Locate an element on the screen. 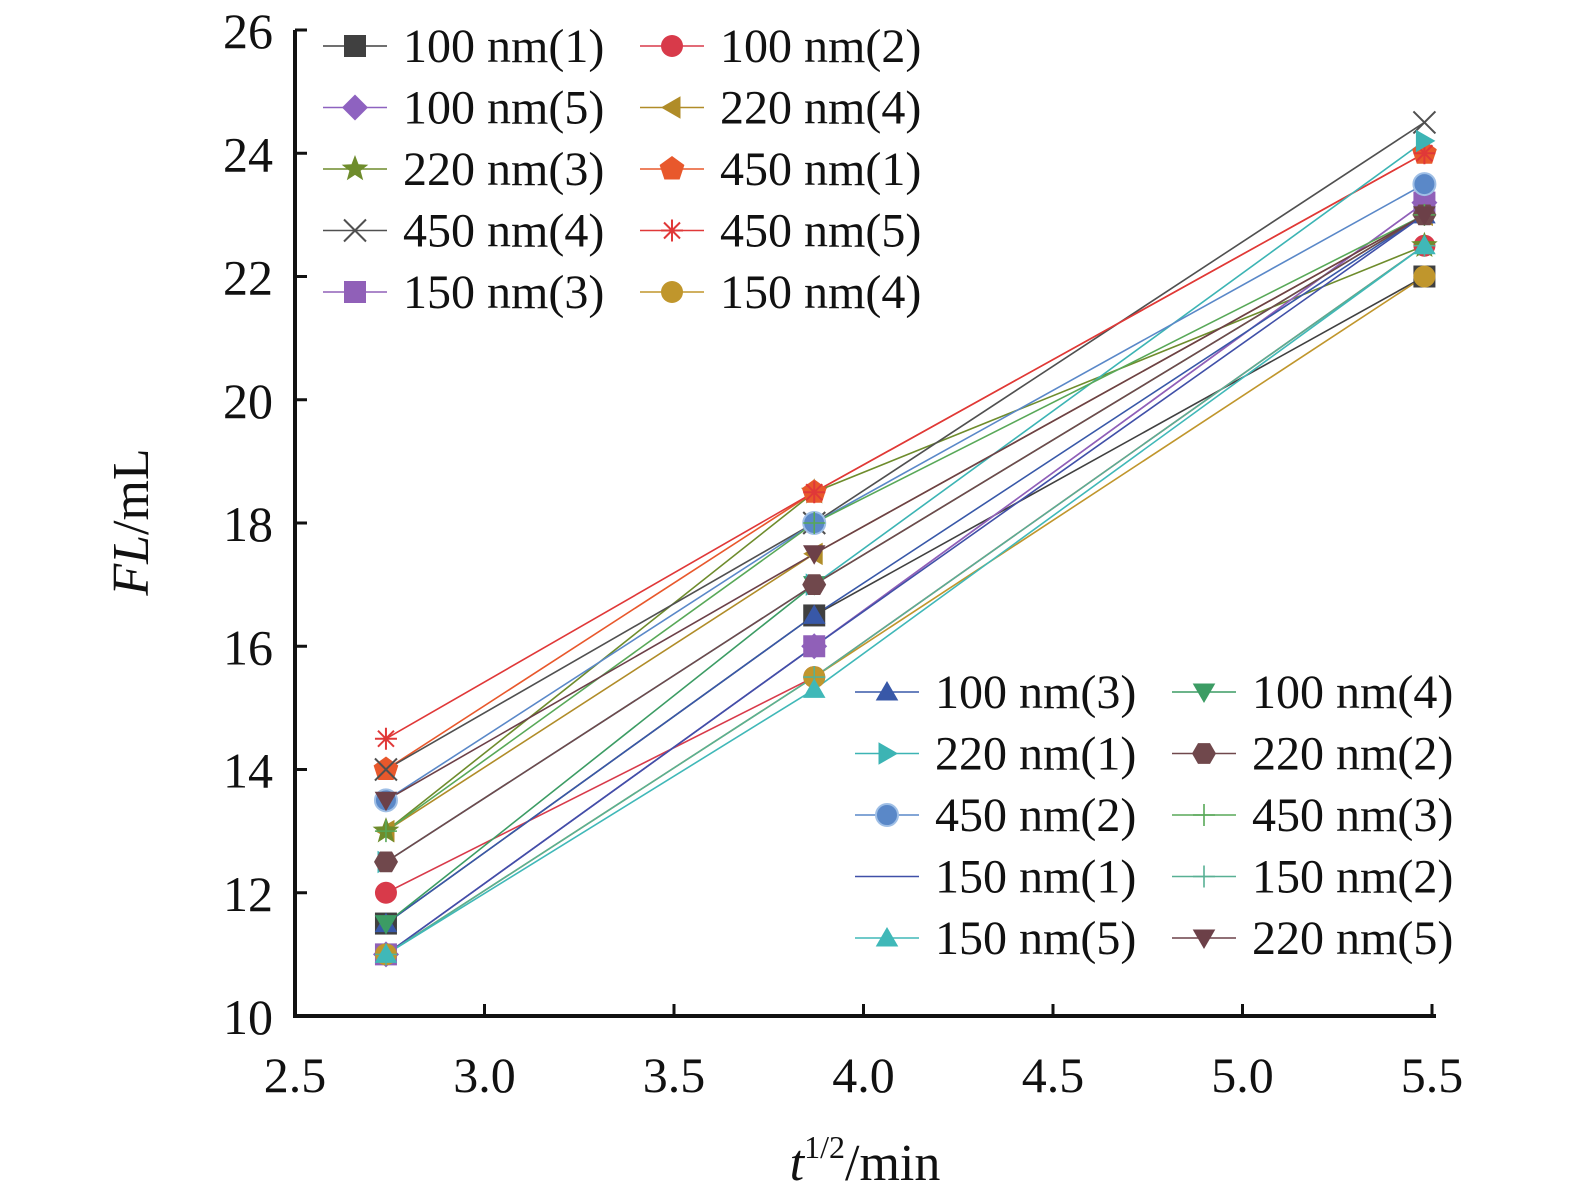 Image resolution: width=1575 pixels, height=1203 pixels. y-tick-label-10: 10 is located at coordinates (248, 1017).